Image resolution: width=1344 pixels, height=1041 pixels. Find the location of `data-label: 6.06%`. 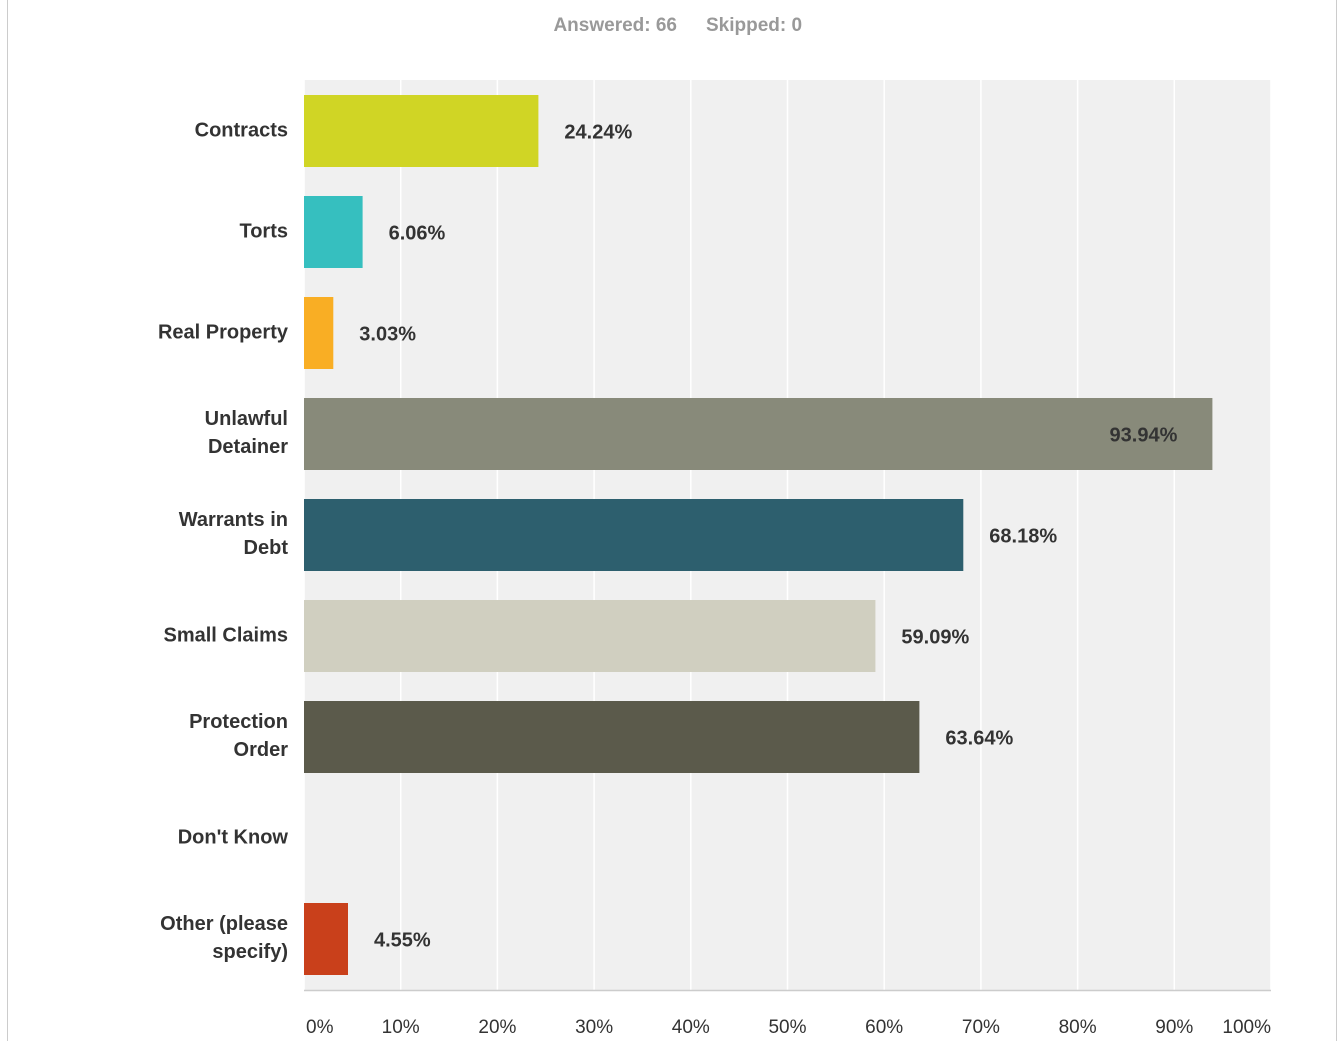

data-label: 6.06% is located at coordinates (417, 233).